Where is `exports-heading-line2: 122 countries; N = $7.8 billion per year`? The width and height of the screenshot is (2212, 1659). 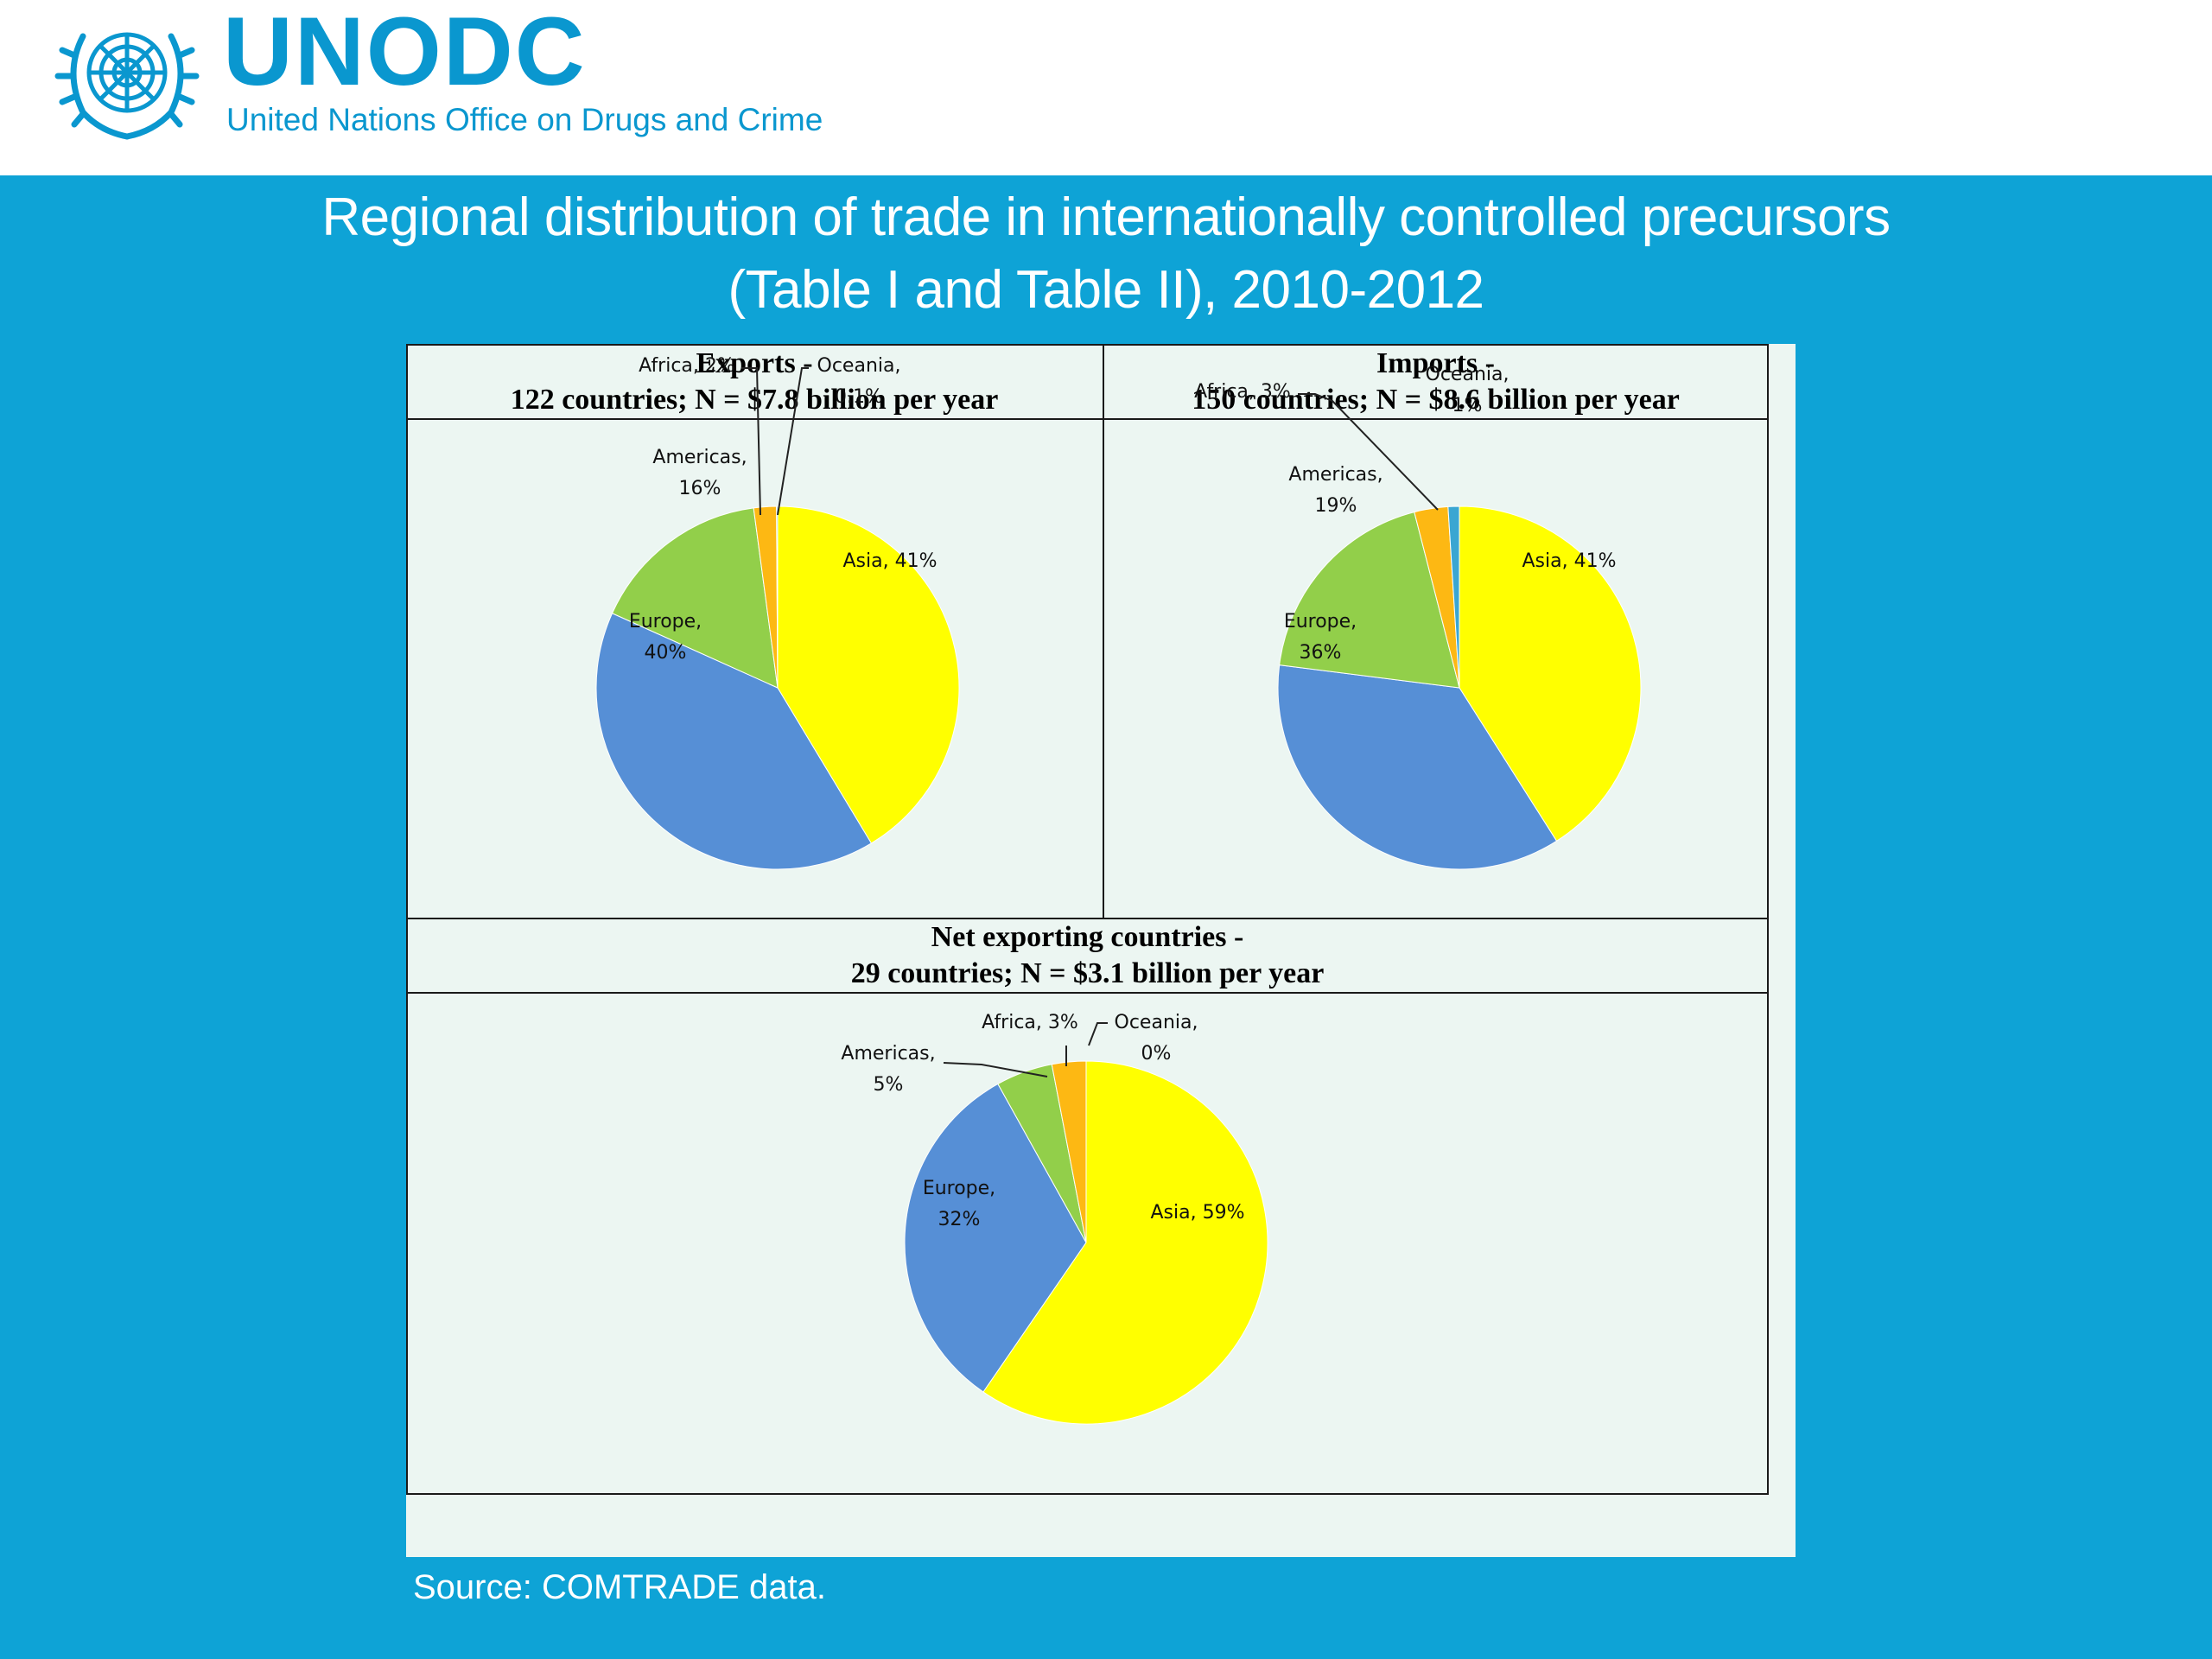
exports-heading-line2: 122 countries; N = $7.8 billion per year is located at coordinates (754, 400).